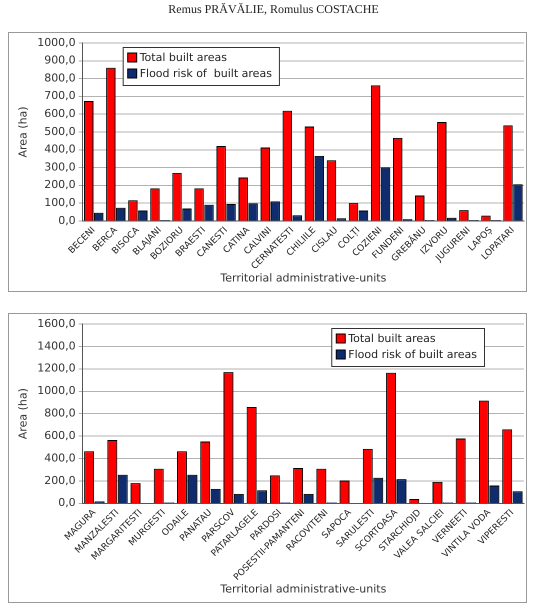 The image size is (547, 607). Describe the element at coordinates (60, 203) in the screenshot. I see `y-tick-label: 100,0` at that location.